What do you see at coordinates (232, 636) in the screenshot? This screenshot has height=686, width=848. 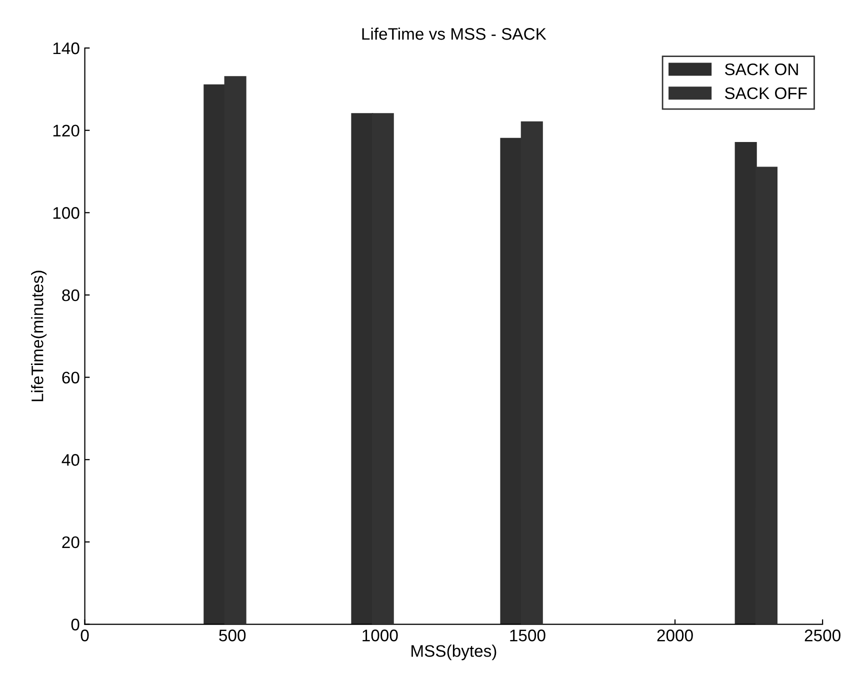 I see `x-tick-label: 500` at bounding box center [232, 636].